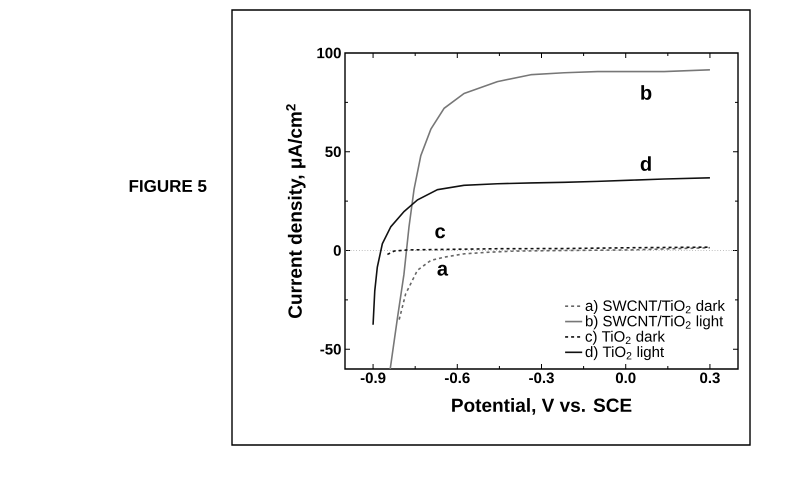  What do you see at coordinates (541, 378) in the screenshot?
I see `x-tick-label: -0.3` at bounding box center [541, 378].